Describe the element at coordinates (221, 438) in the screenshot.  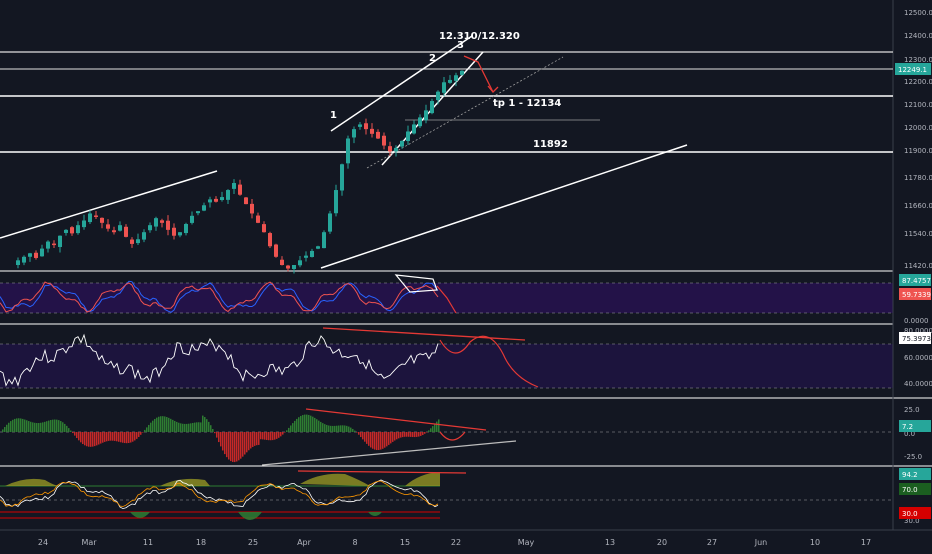
I see `histogram-group` at that location.